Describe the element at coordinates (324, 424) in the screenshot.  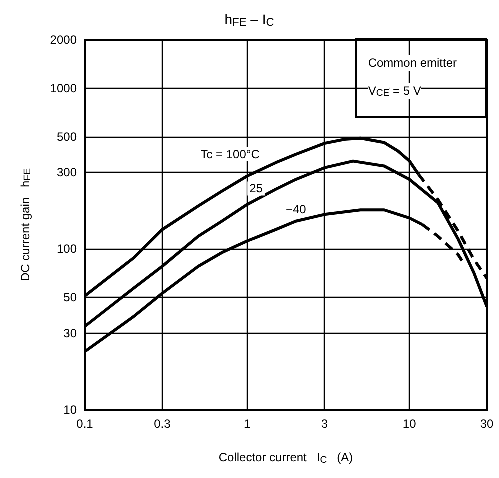
I see `x-tick-label: 3` at that location.